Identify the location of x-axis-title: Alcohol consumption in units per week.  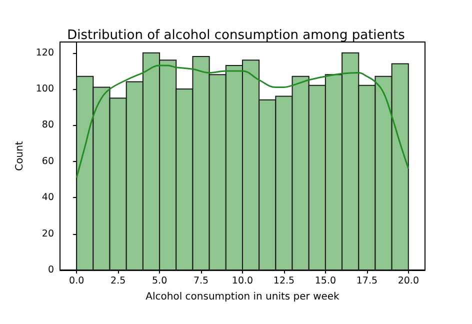
(243, 297).